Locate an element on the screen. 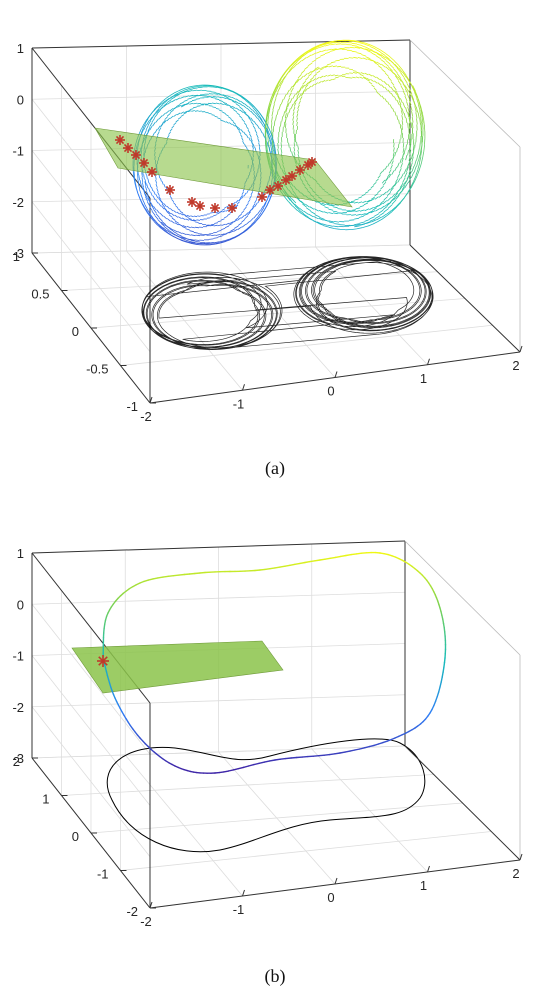  x-tick-label: -1 is located at coordinates (239, 403).